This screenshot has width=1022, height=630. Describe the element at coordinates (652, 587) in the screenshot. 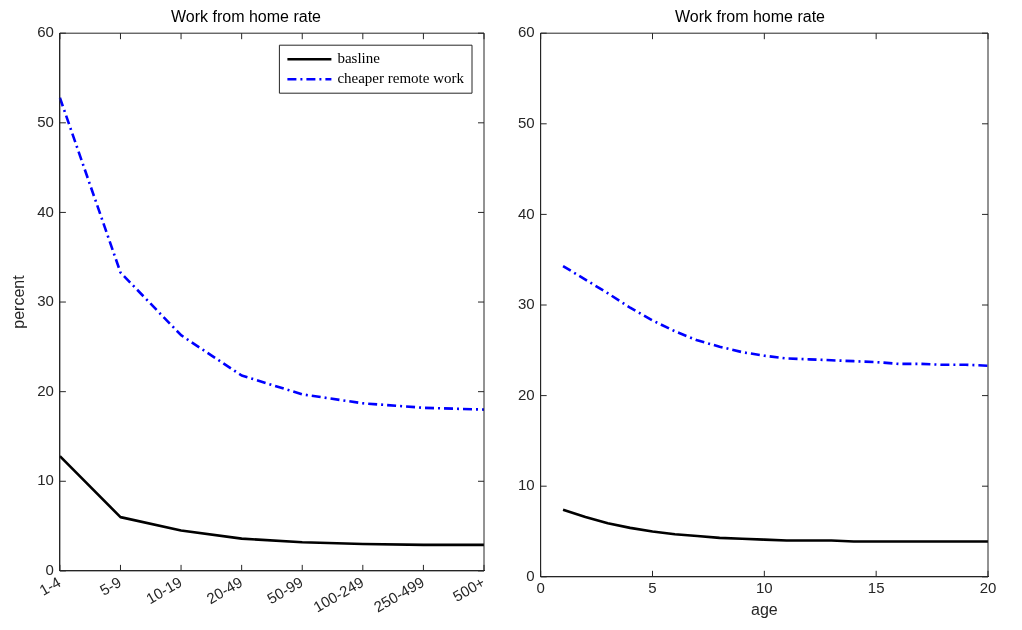

I see `x-tick-label: 5` at that location.